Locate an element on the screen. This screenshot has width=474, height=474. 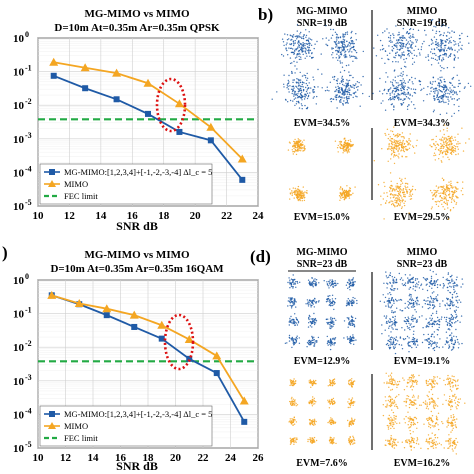
x-tick-label: 16 is located at coordinates (121, 458).